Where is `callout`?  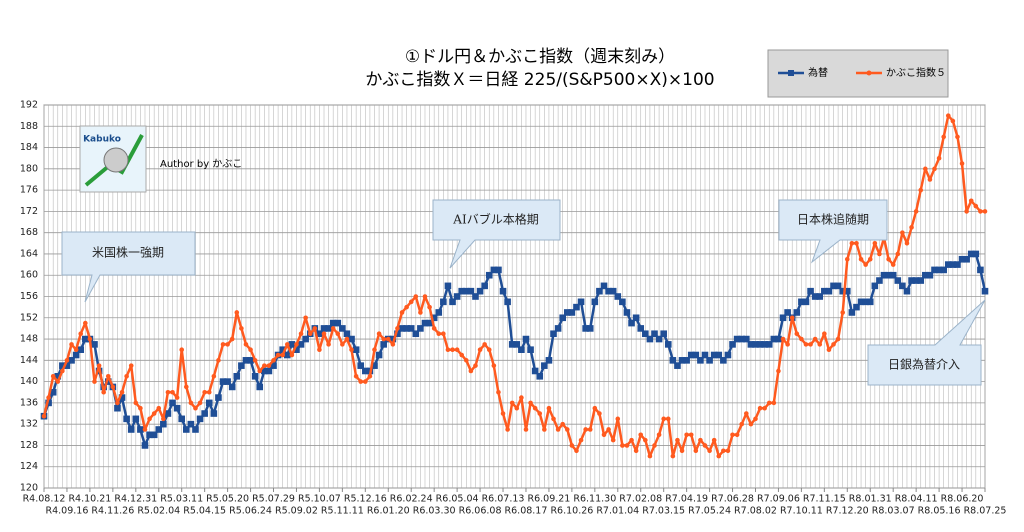 callout is located at coordinates (833, 231).